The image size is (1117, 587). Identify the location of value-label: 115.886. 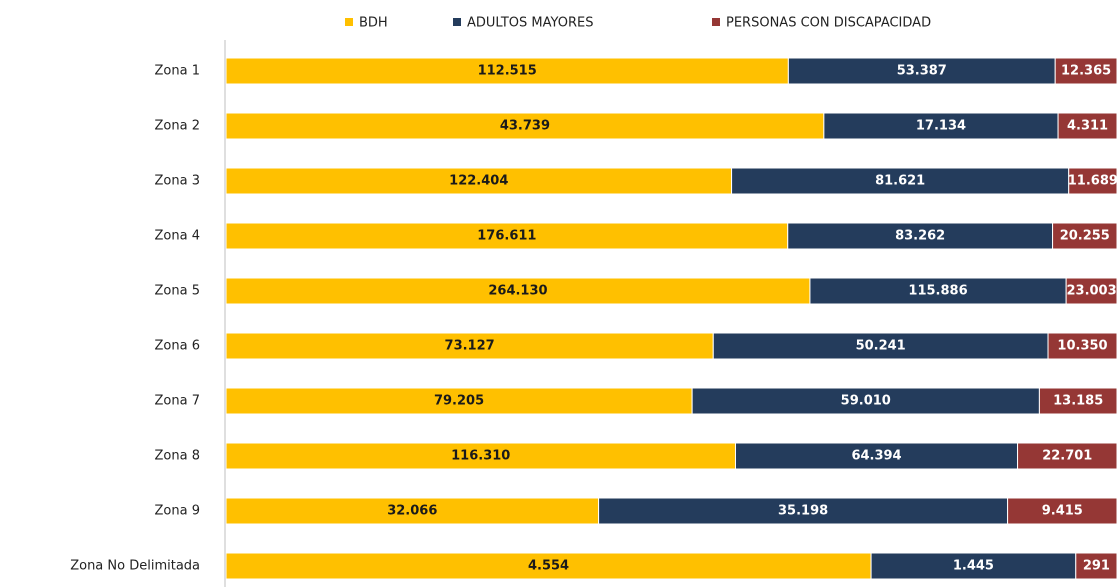
(937, 291).